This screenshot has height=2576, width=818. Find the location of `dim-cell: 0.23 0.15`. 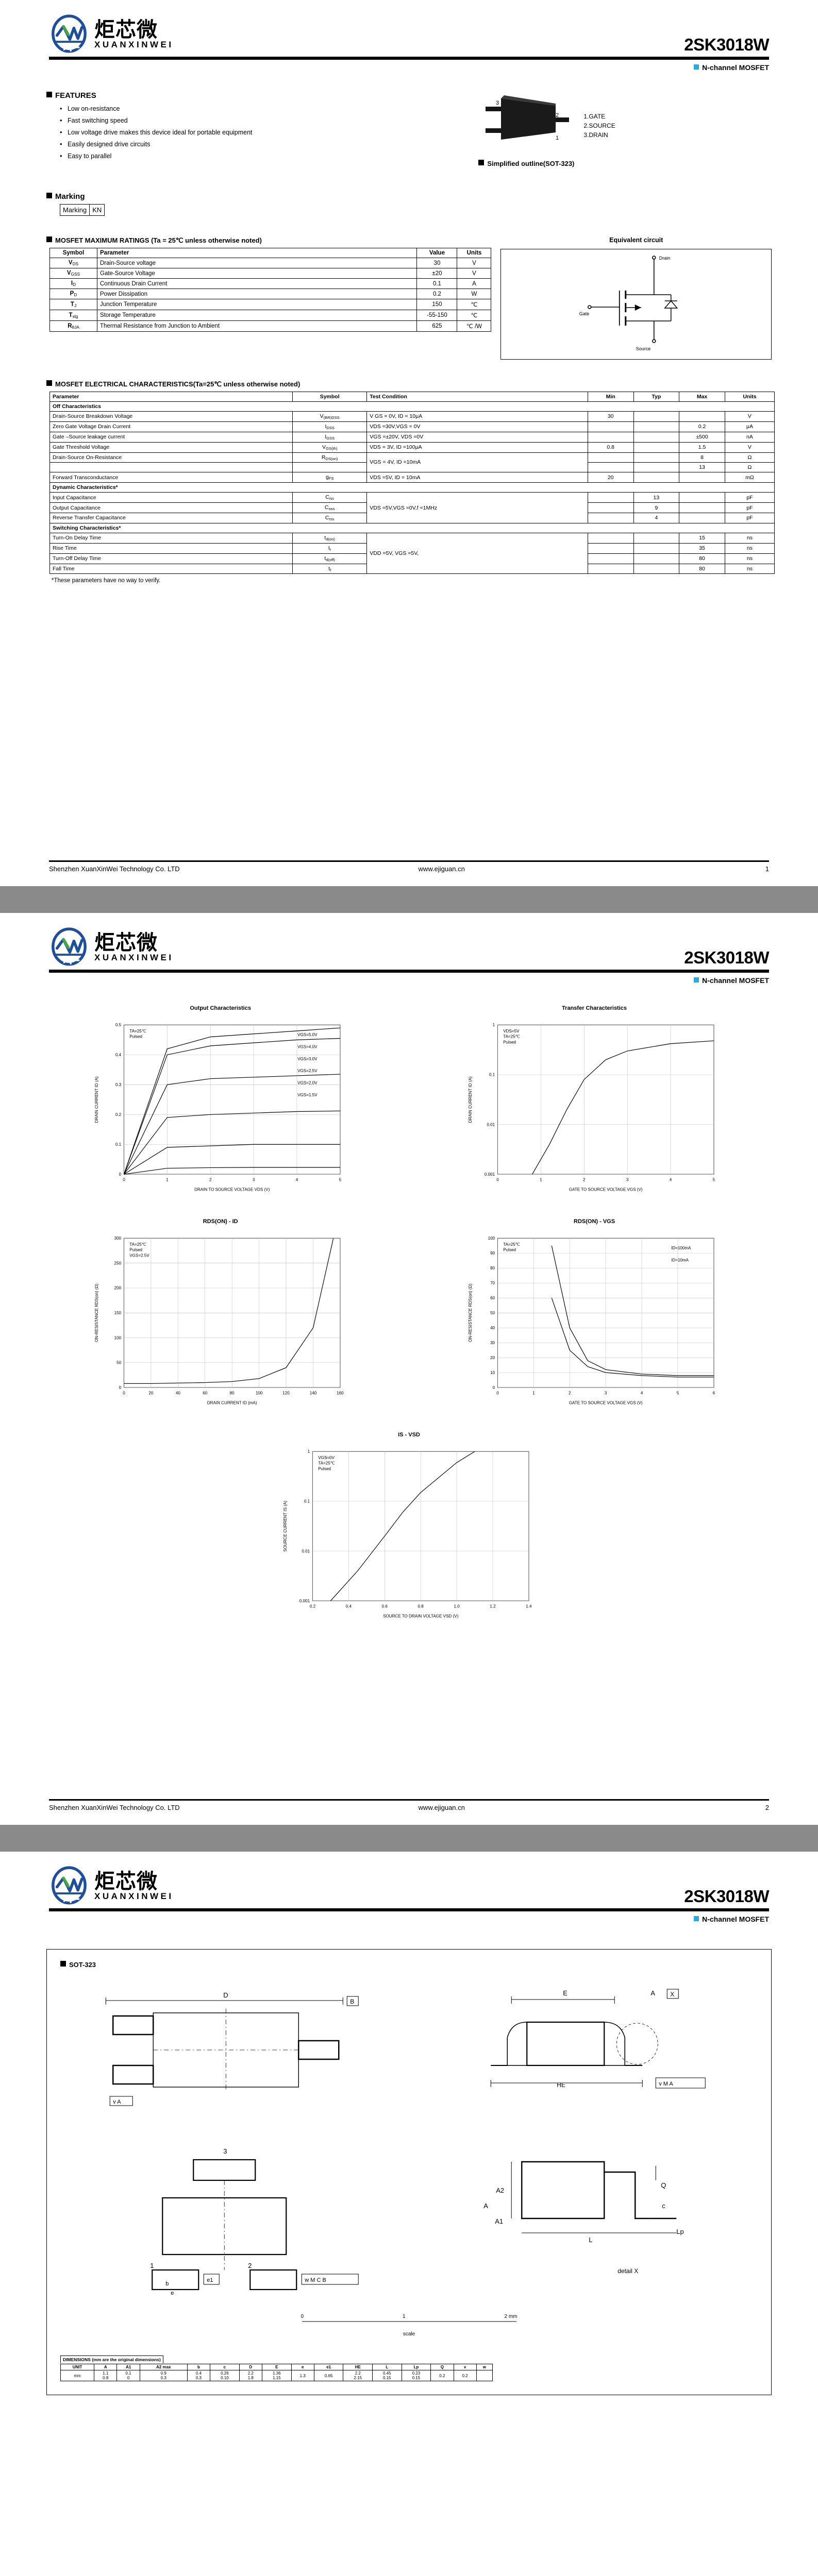

dim-cell: 0.23 0.15 is located at coordinates (416, 2375).